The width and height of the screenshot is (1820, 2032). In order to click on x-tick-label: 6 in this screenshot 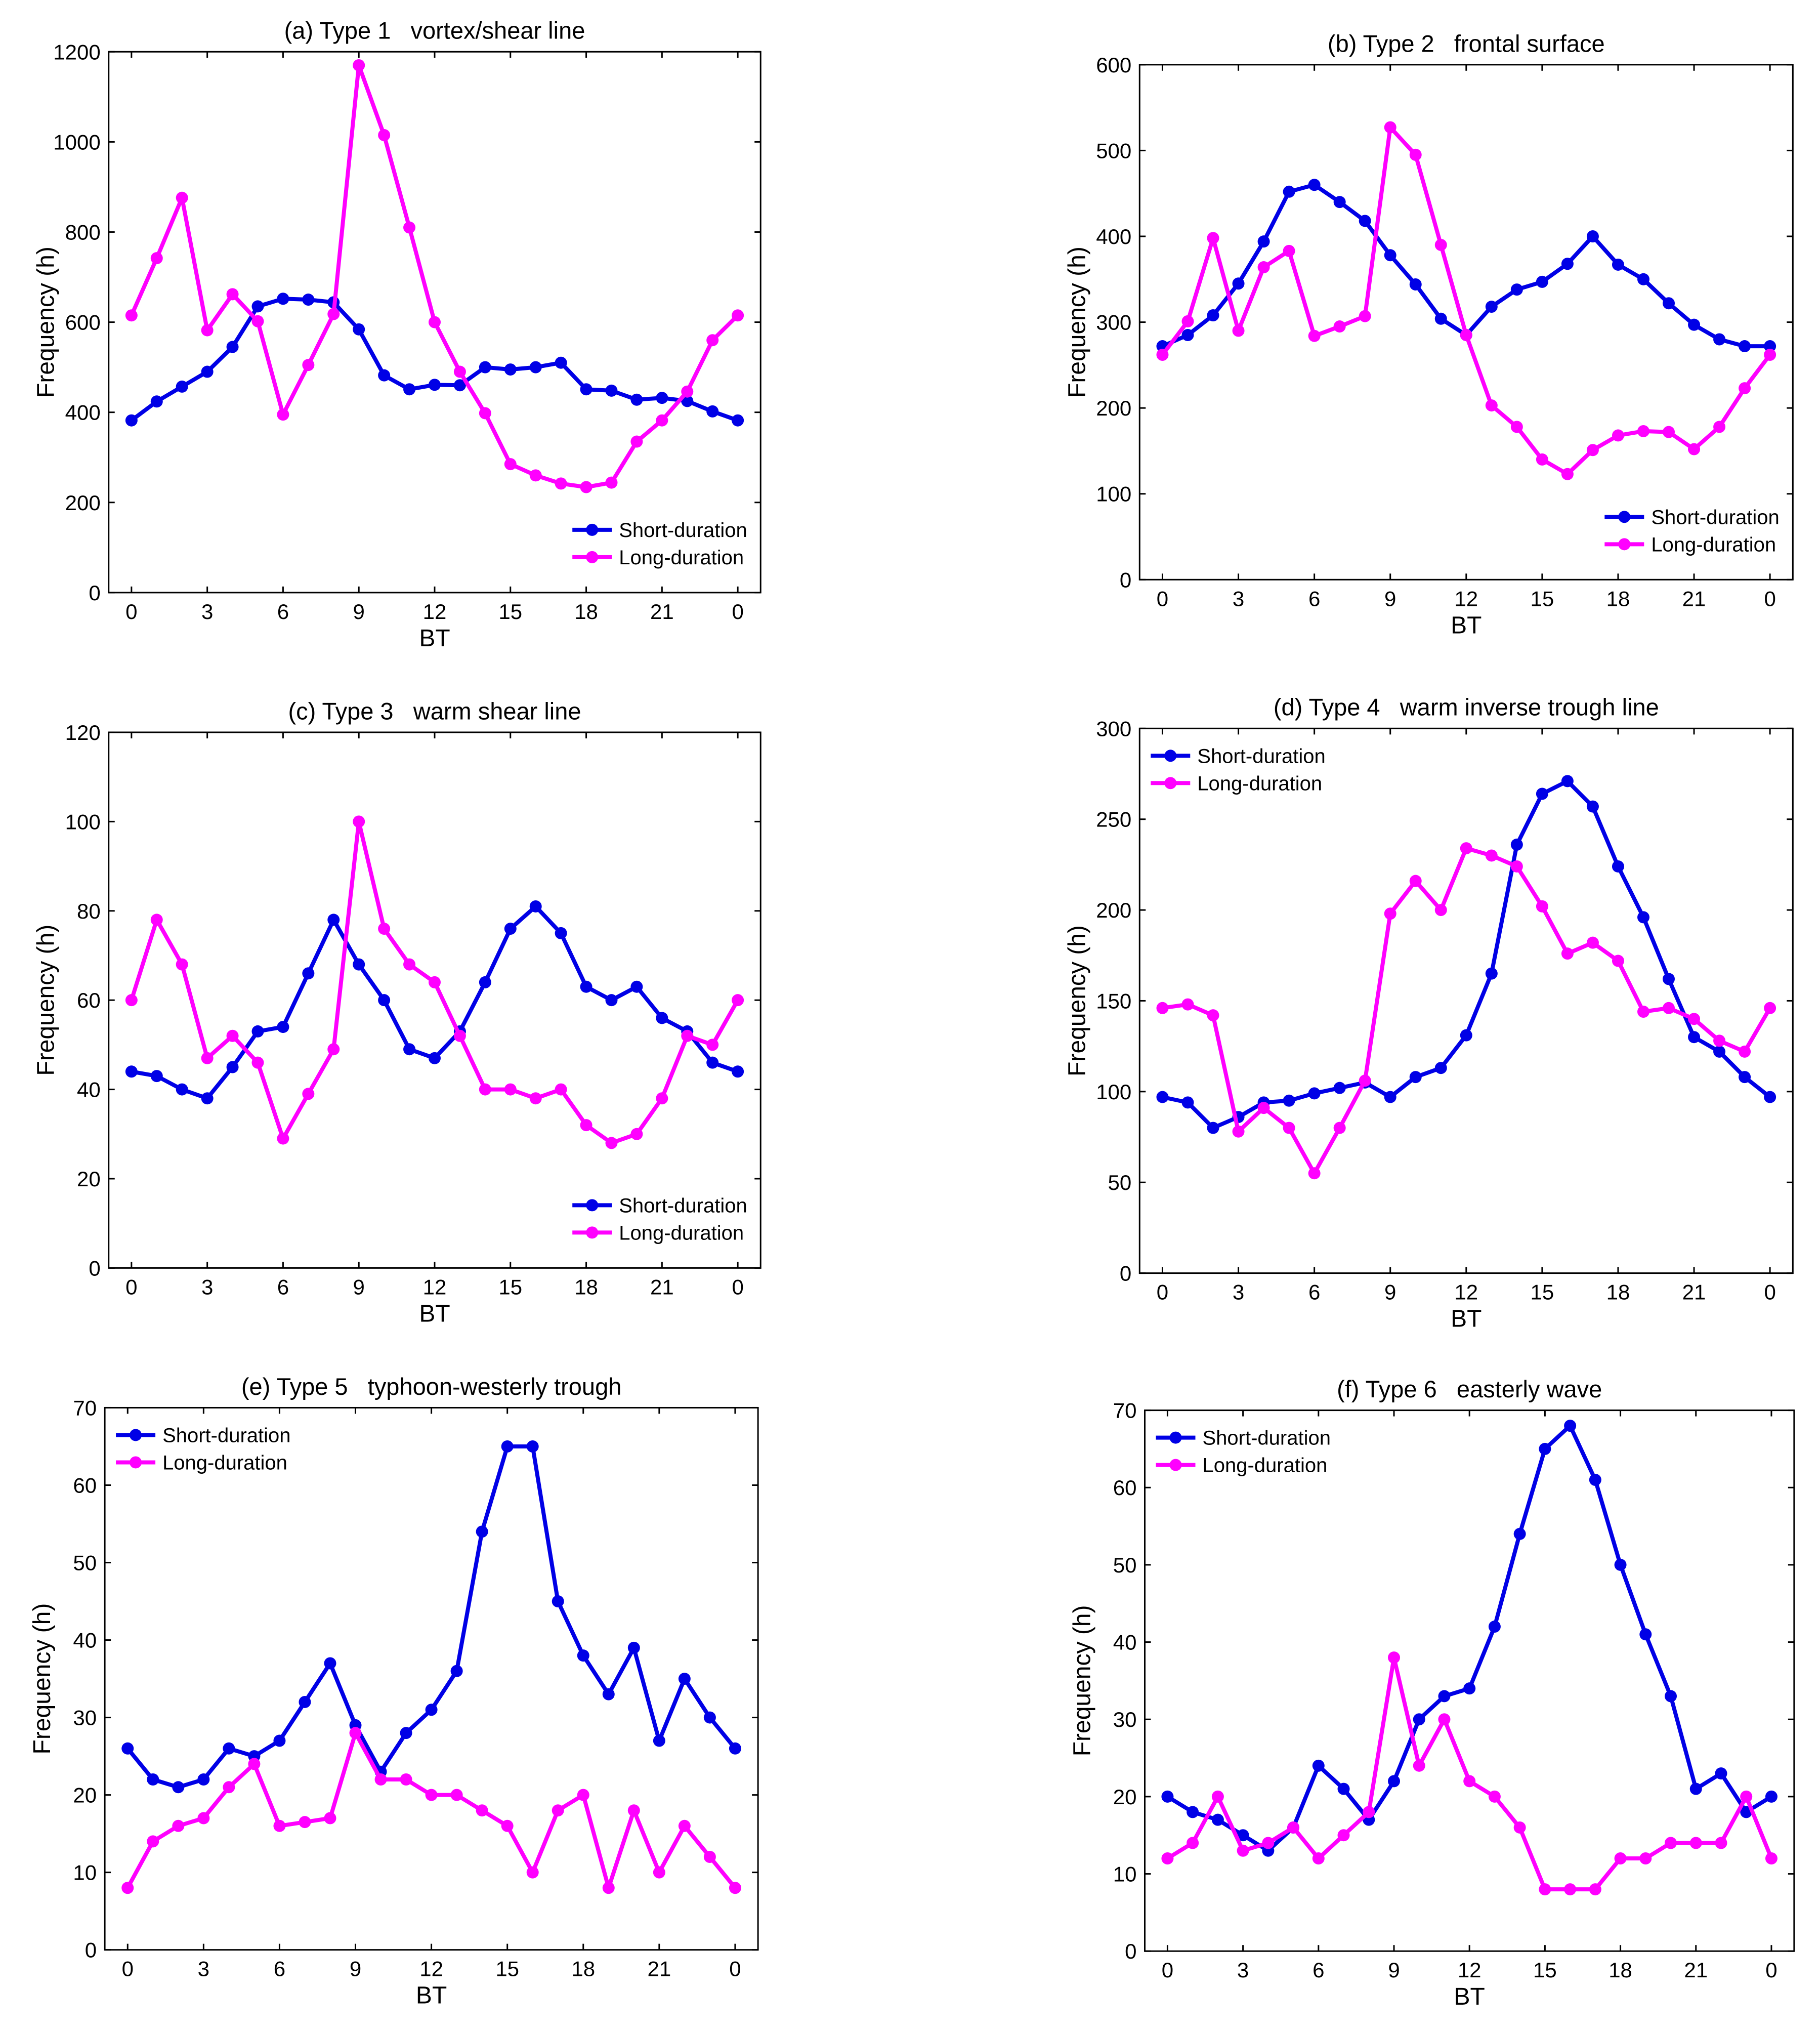, I will do `click(280, 1969)`.